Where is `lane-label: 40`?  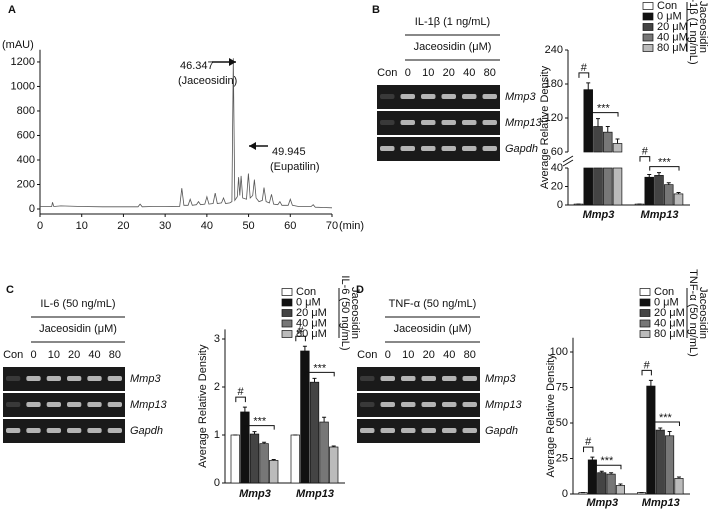
lane-label: 40 is located at coordinates (449, 355).